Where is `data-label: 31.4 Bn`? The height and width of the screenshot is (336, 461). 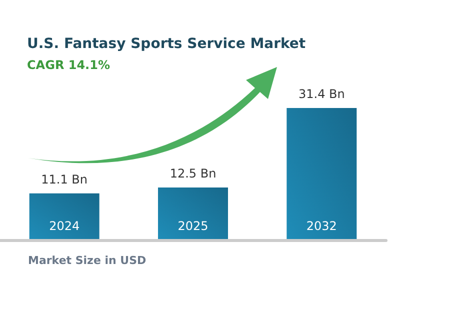
data-label: 31.4 Bn is located at coordinates (321, 94).